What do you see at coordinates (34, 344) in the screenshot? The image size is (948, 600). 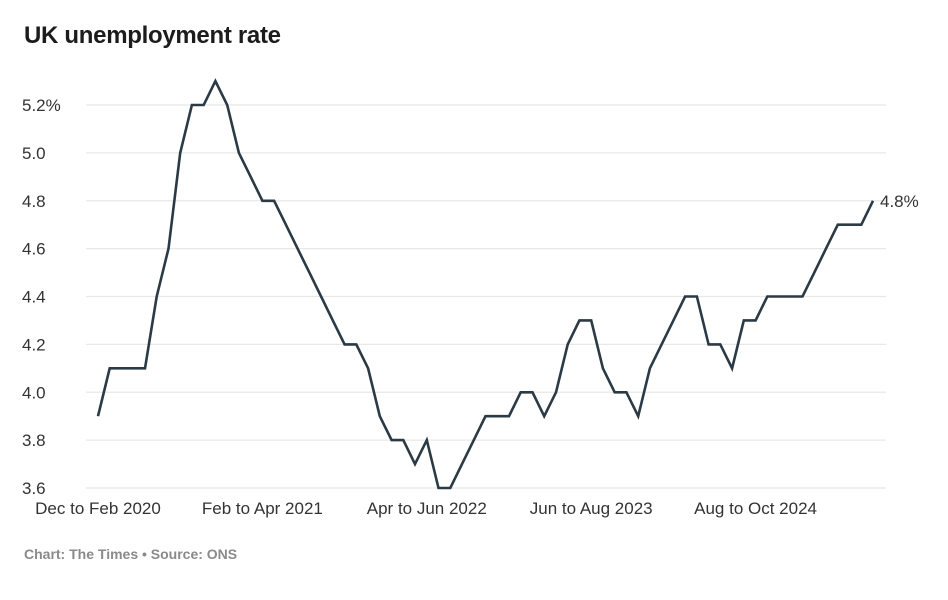 I see `y-tick-label: 4.2` at bounding box center [34, 344].